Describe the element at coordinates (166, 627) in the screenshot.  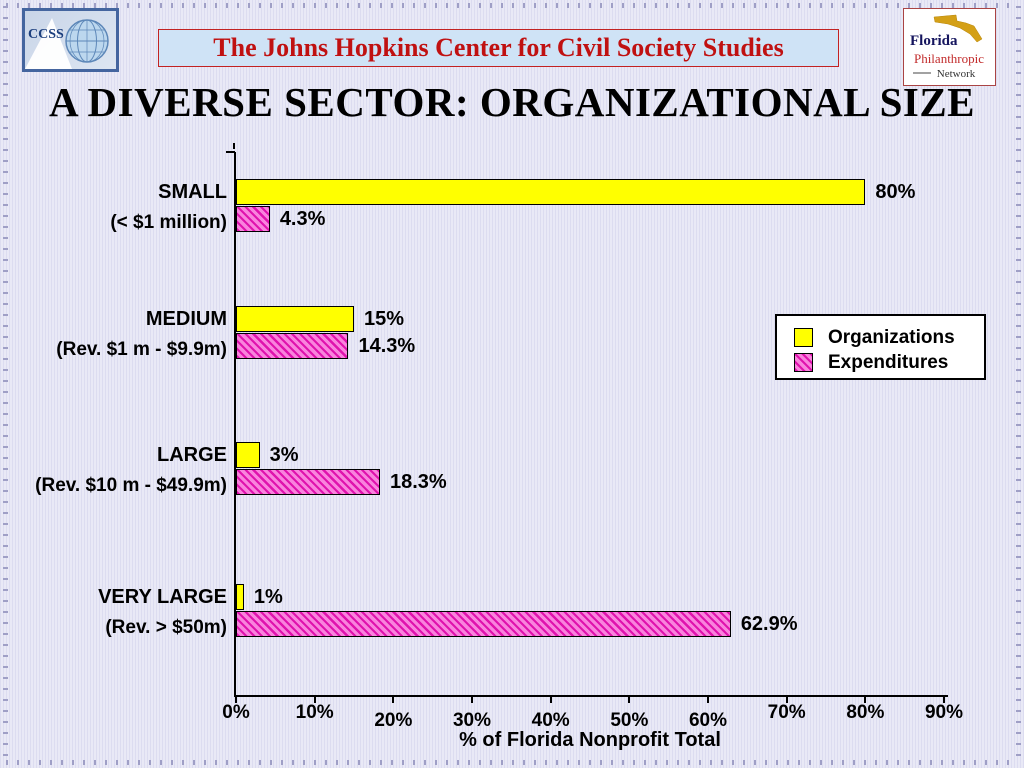
I see `category-sublabel-very-large: (Rev. > $50m)` at that location.